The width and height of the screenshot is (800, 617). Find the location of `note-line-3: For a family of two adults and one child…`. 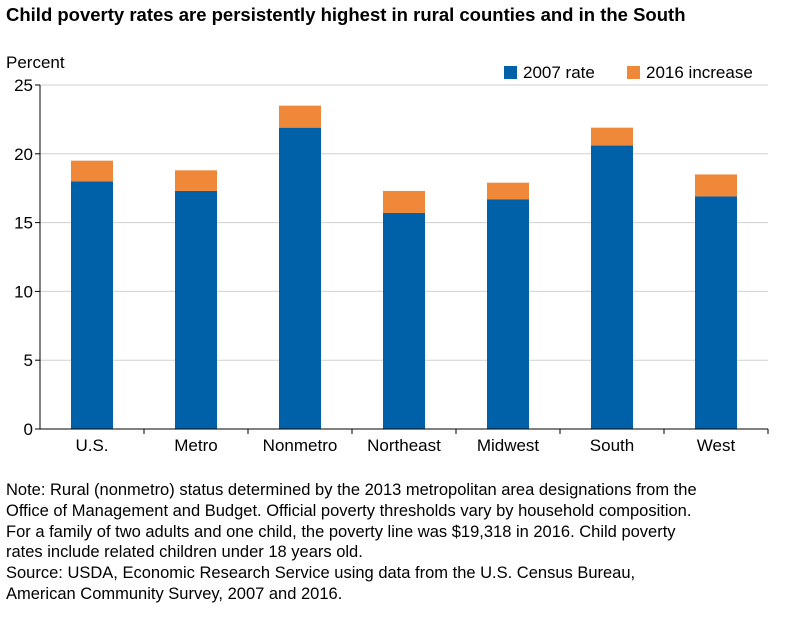

note-line-3: For a family of two adults and one child… is located at coordinates (341, 531).